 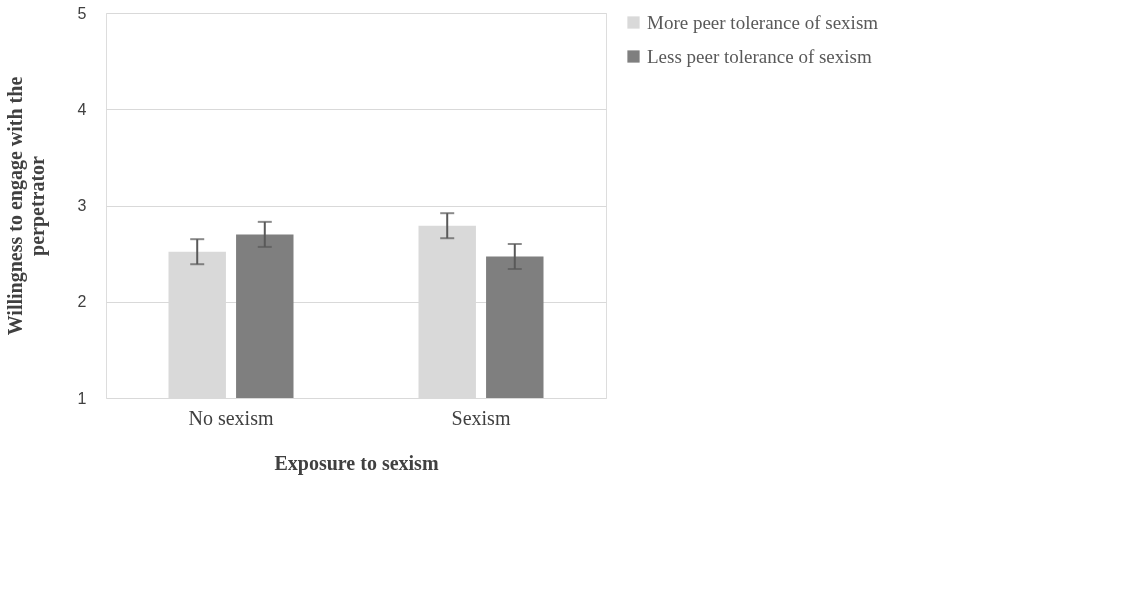 What do you see at coordinates (763, 22) in the screenshot?
I see `legend-label: More peer tolerance of sexism` at bounding box center [763, 22].